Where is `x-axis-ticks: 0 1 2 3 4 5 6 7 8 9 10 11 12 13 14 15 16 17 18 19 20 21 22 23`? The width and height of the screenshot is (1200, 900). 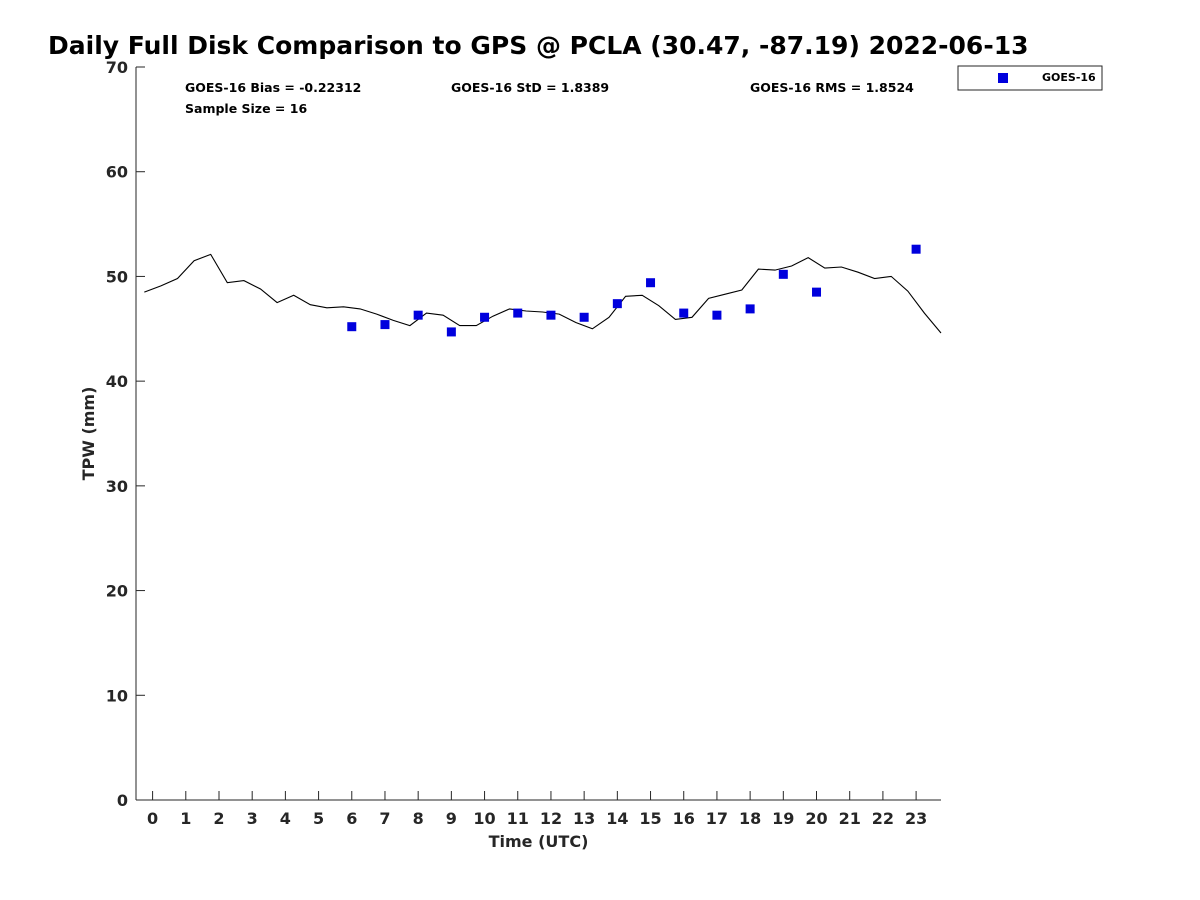 x-axis-ticks: 0 1 2 3 4 5 6 7 8 9 10 11 12 13 14 15 16 17 18 19 20 21 22 23 is located at coordinates (537, 809).